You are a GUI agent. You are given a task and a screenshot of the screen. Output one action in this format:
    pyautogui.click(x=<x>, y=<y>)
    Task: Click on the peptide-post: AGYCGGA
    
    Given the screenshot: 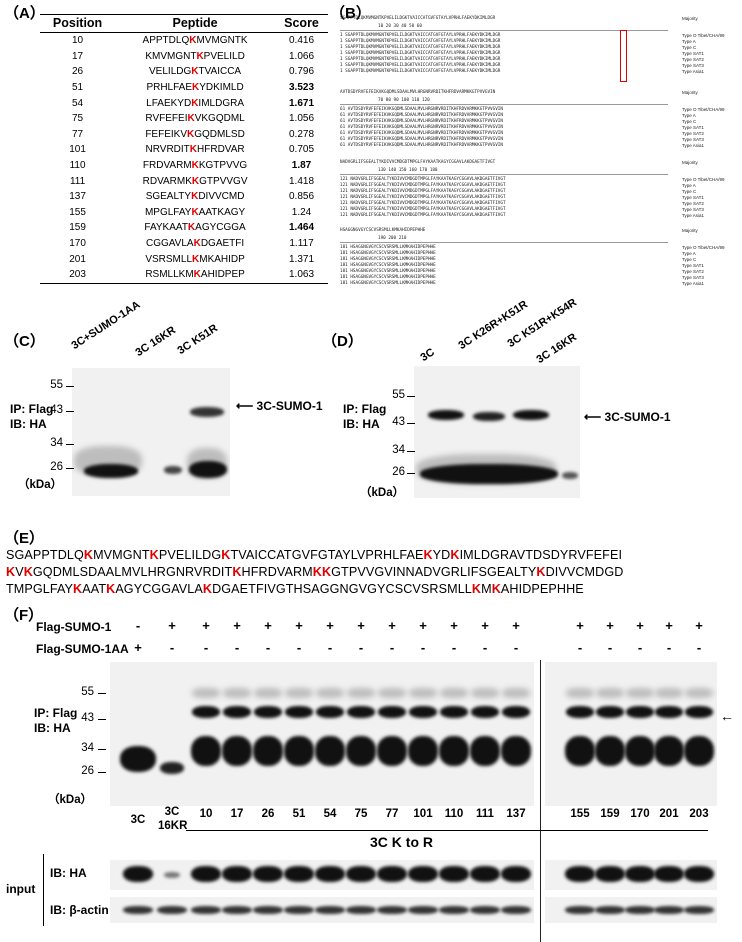 What is the action you would take?
    pyautogui.click(x=220, y=228)
    